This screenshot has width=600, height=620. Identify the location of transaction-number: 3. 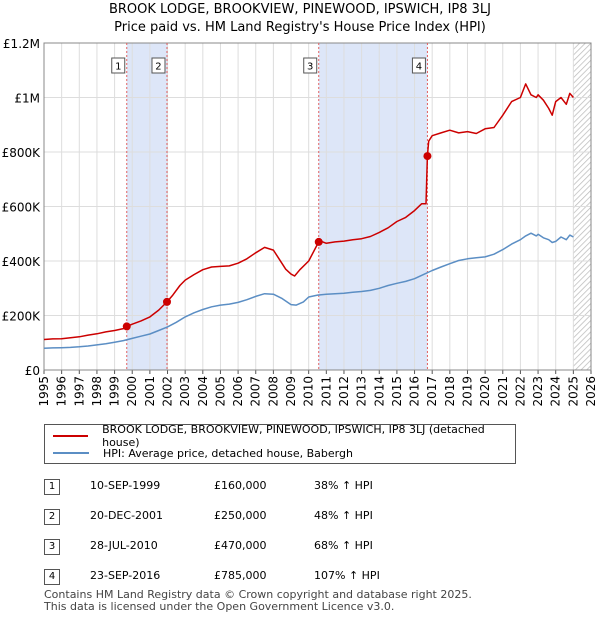
(52, 547).